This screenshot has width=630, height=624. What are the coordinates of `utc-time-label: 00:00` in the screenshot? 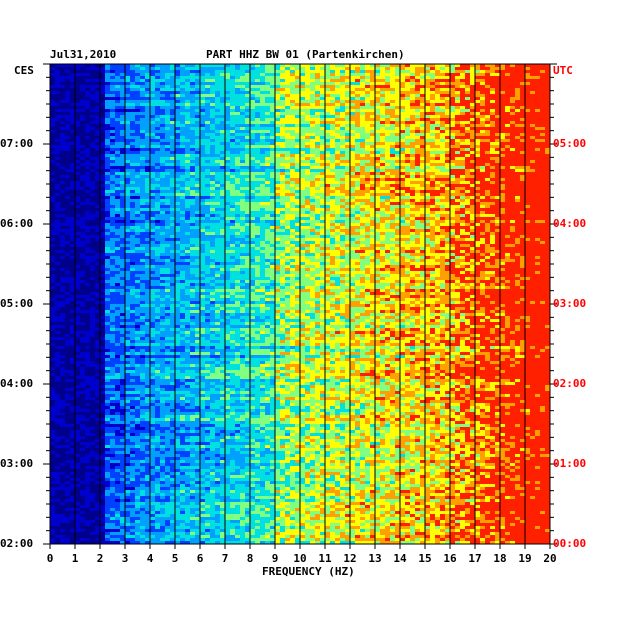 It's located at (570, 543).